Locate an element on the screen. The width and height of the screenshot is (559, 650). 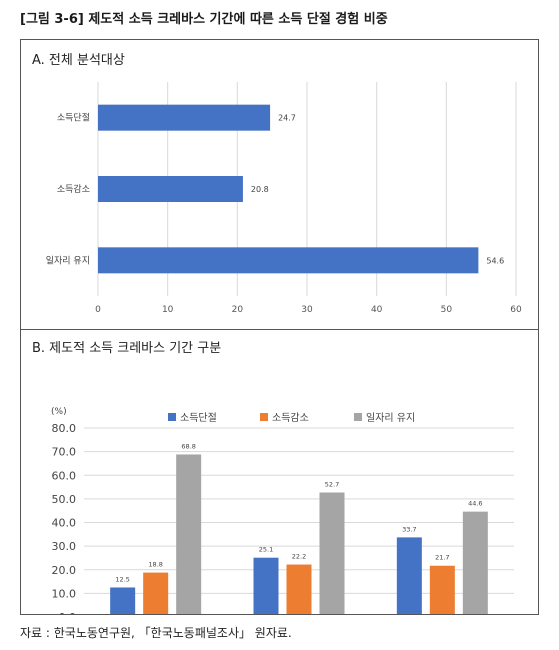
category-label-0: 소득단절 is located at coordinates (73, 118).